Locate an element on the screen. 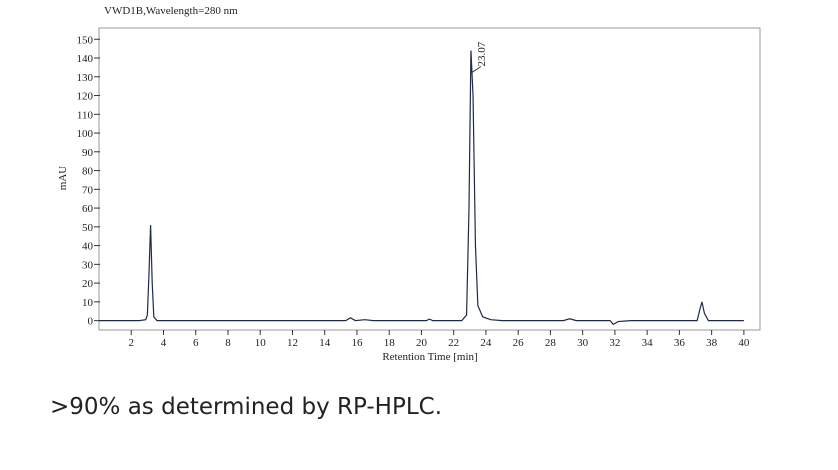  y-tick-label: 80 is located at coordinates (88, 172).